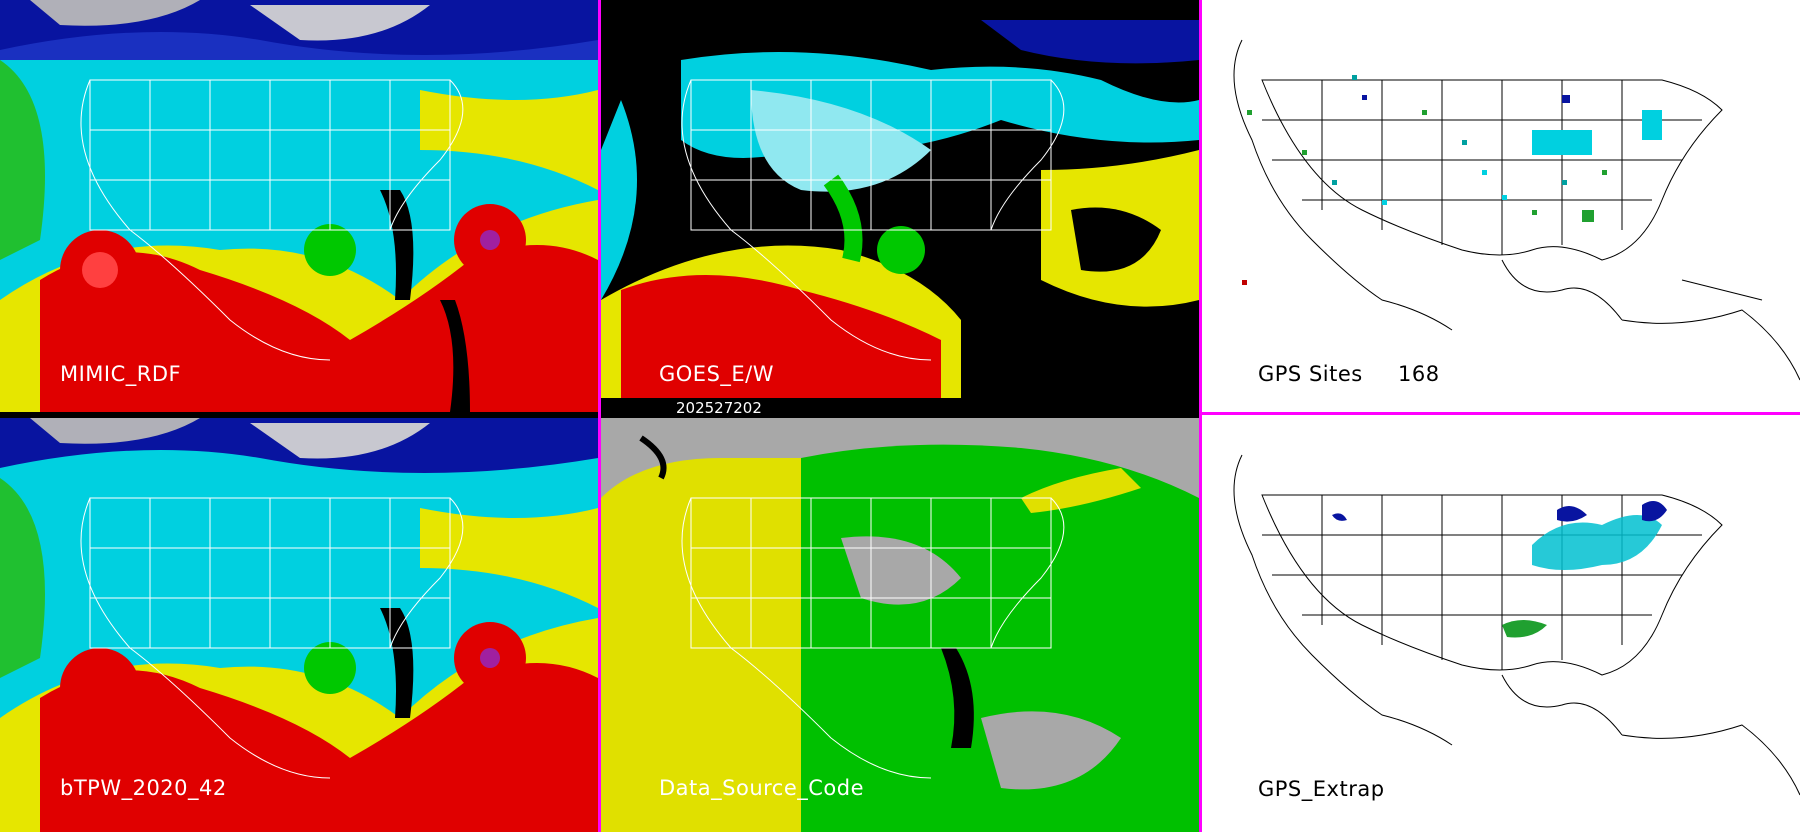 The height and width of the screenshot is (832, 1800). What do you see at coordinates (1419, 374) in the screenshot?
I see `gps-site-count: 168` at bounding box center [1419, 374].